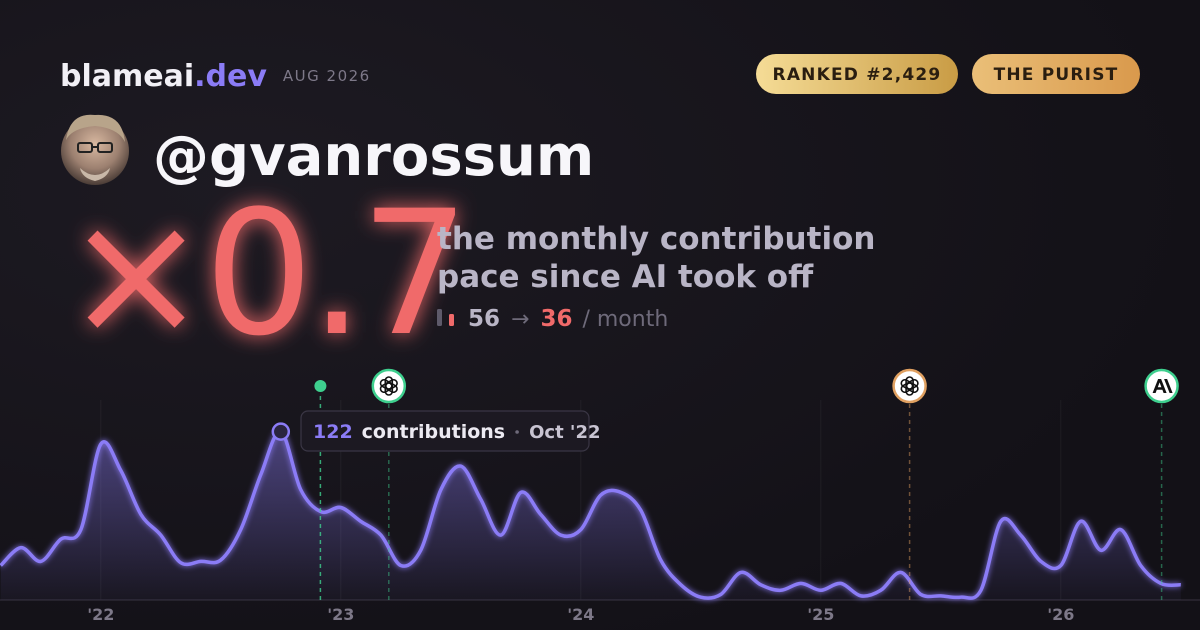 The width and height of the screenshot is (1200, 630). What do you see at coordinates (1060, 614) in the screenshot?
I see `x-tick-label: '26` at bounding box center [1060, 614].